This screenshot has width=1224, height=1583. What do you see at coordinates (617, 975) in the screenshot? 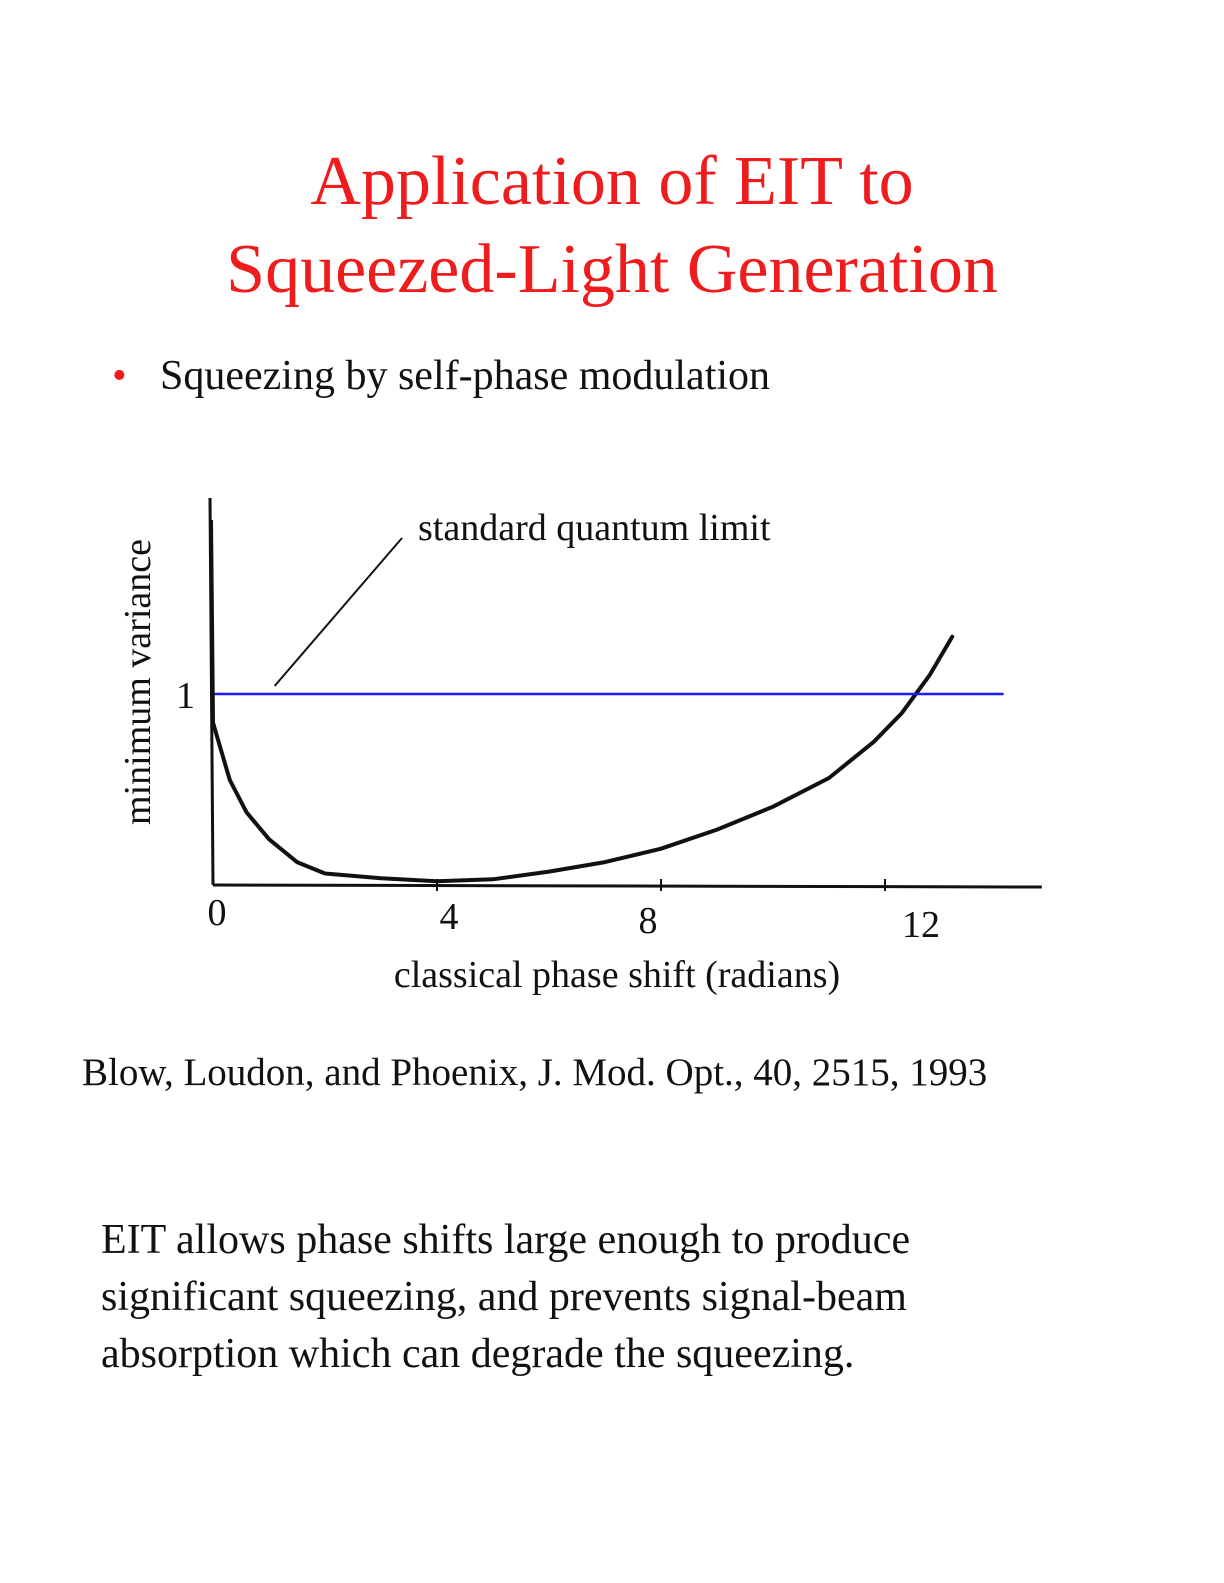
I see `x-axis-title: classical phase shift (radians)` at bounding box center [617, 975].